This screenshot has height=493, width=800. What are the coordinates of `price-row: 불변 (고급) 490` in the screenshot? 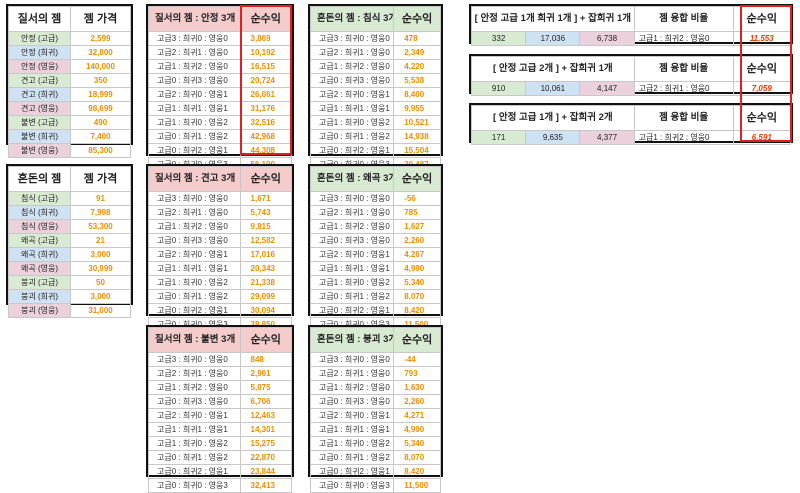 It's located at (69, 122).